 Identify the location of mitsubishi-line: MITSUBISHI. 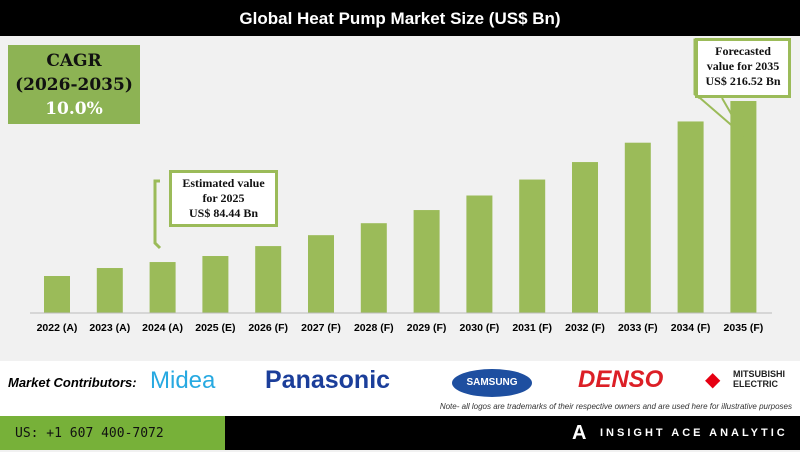
(759, 374).